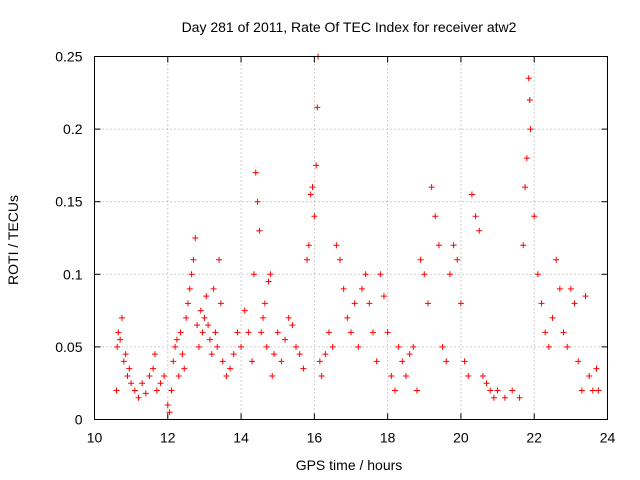 The height and width of the screenshot is (480, 640). What do you see at coordinates (608, 438) in the screenshot?
I see `x-tick-label: 24` at bounding box center [608, 438].